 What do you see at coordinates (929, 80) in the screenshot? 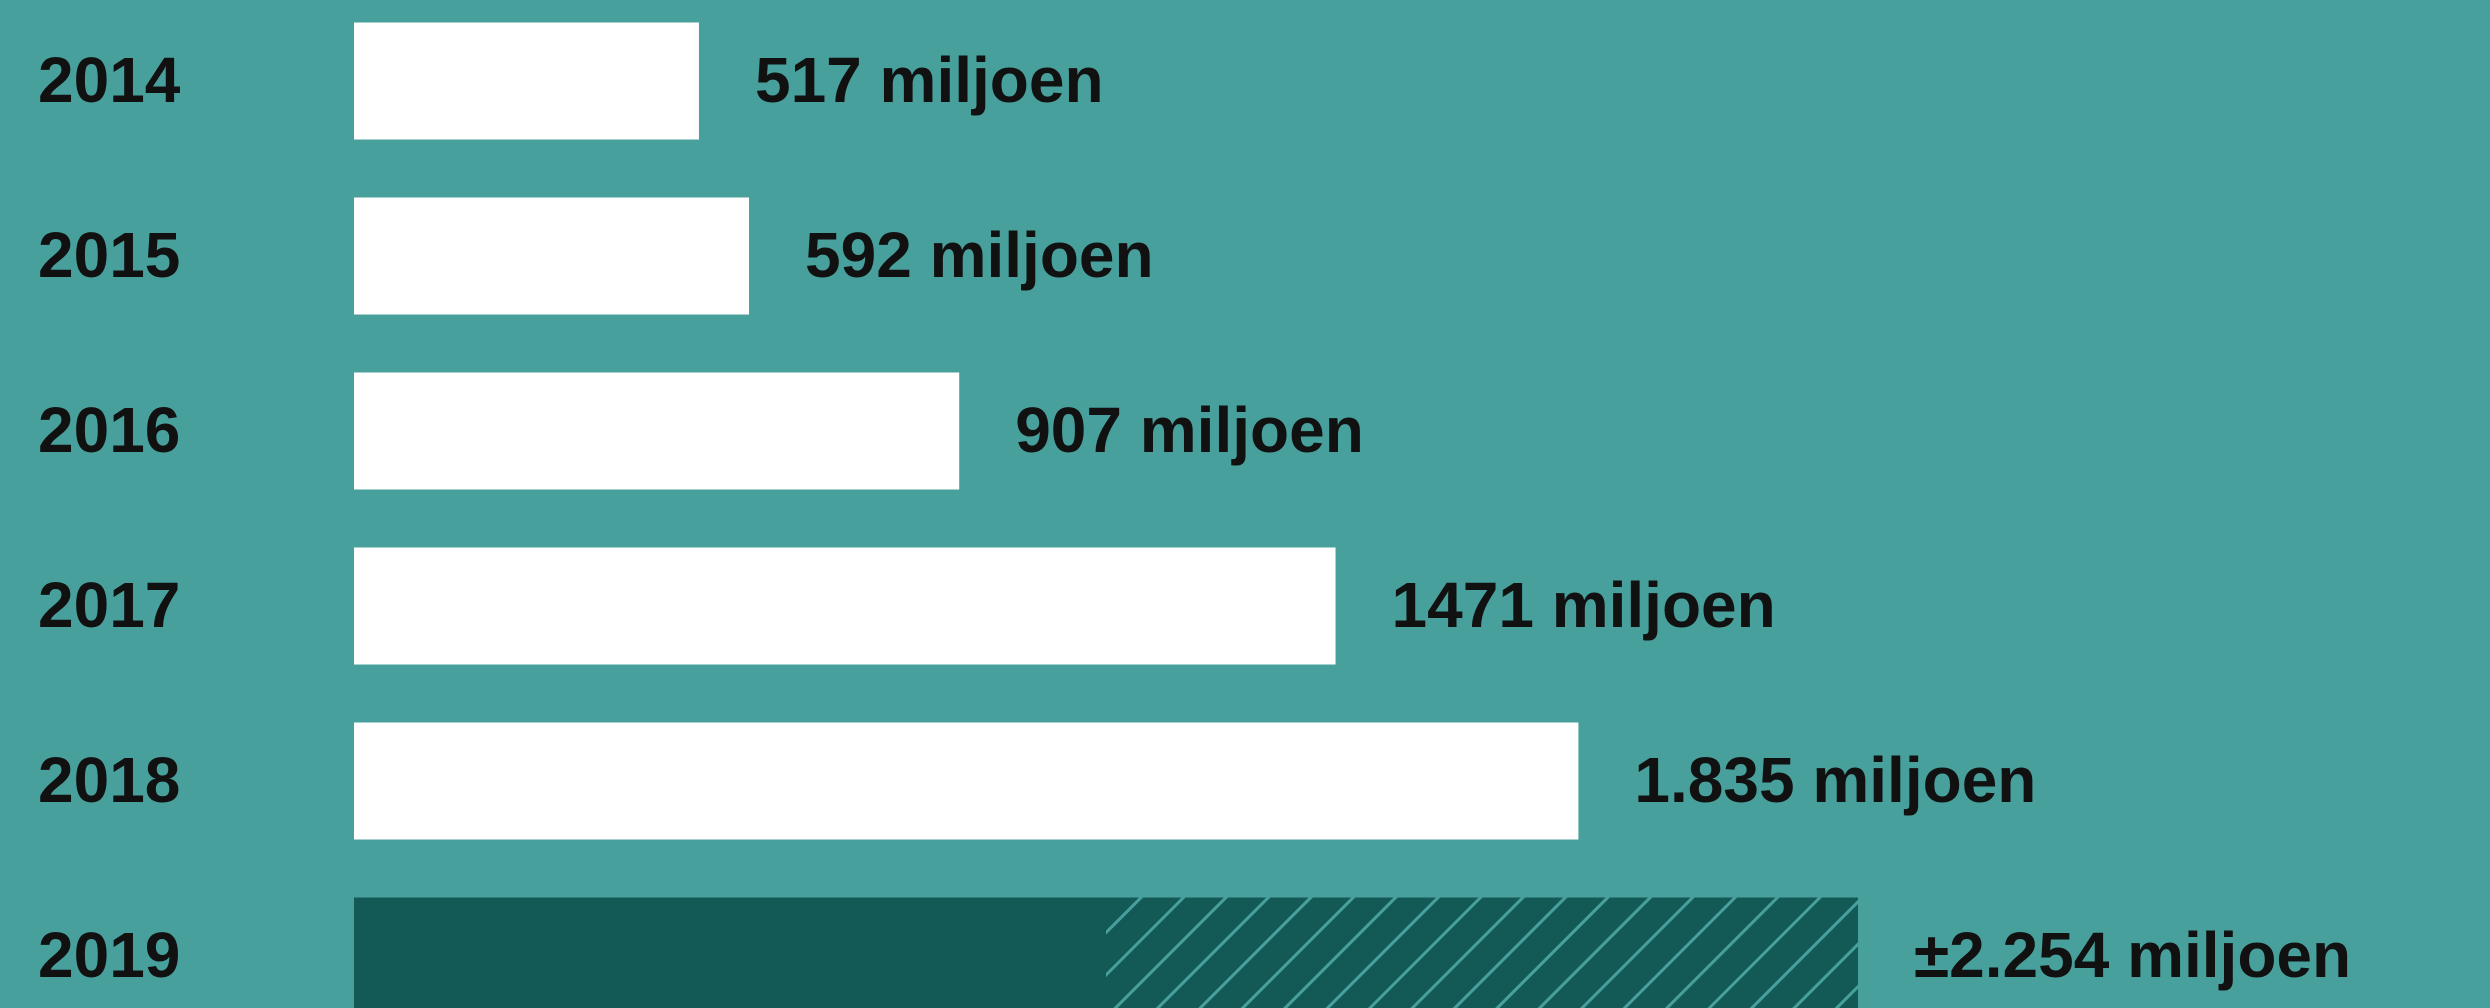
I see `value-label: 517 miljoen` at bounding box center [929, 80].